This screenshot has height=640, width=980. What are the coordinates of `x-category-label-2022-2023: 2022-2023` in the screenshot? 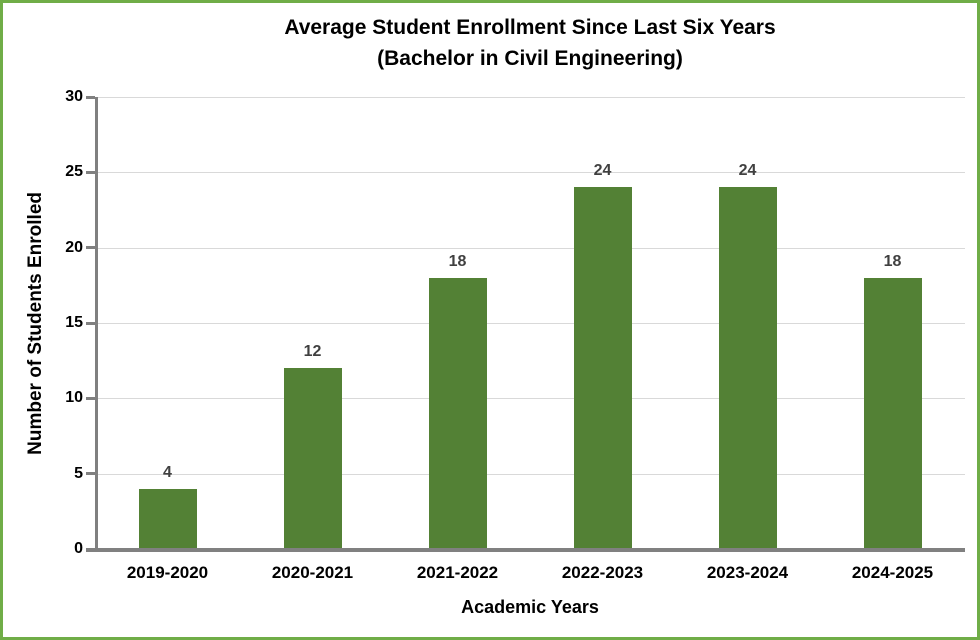 It's located at (602, 572).